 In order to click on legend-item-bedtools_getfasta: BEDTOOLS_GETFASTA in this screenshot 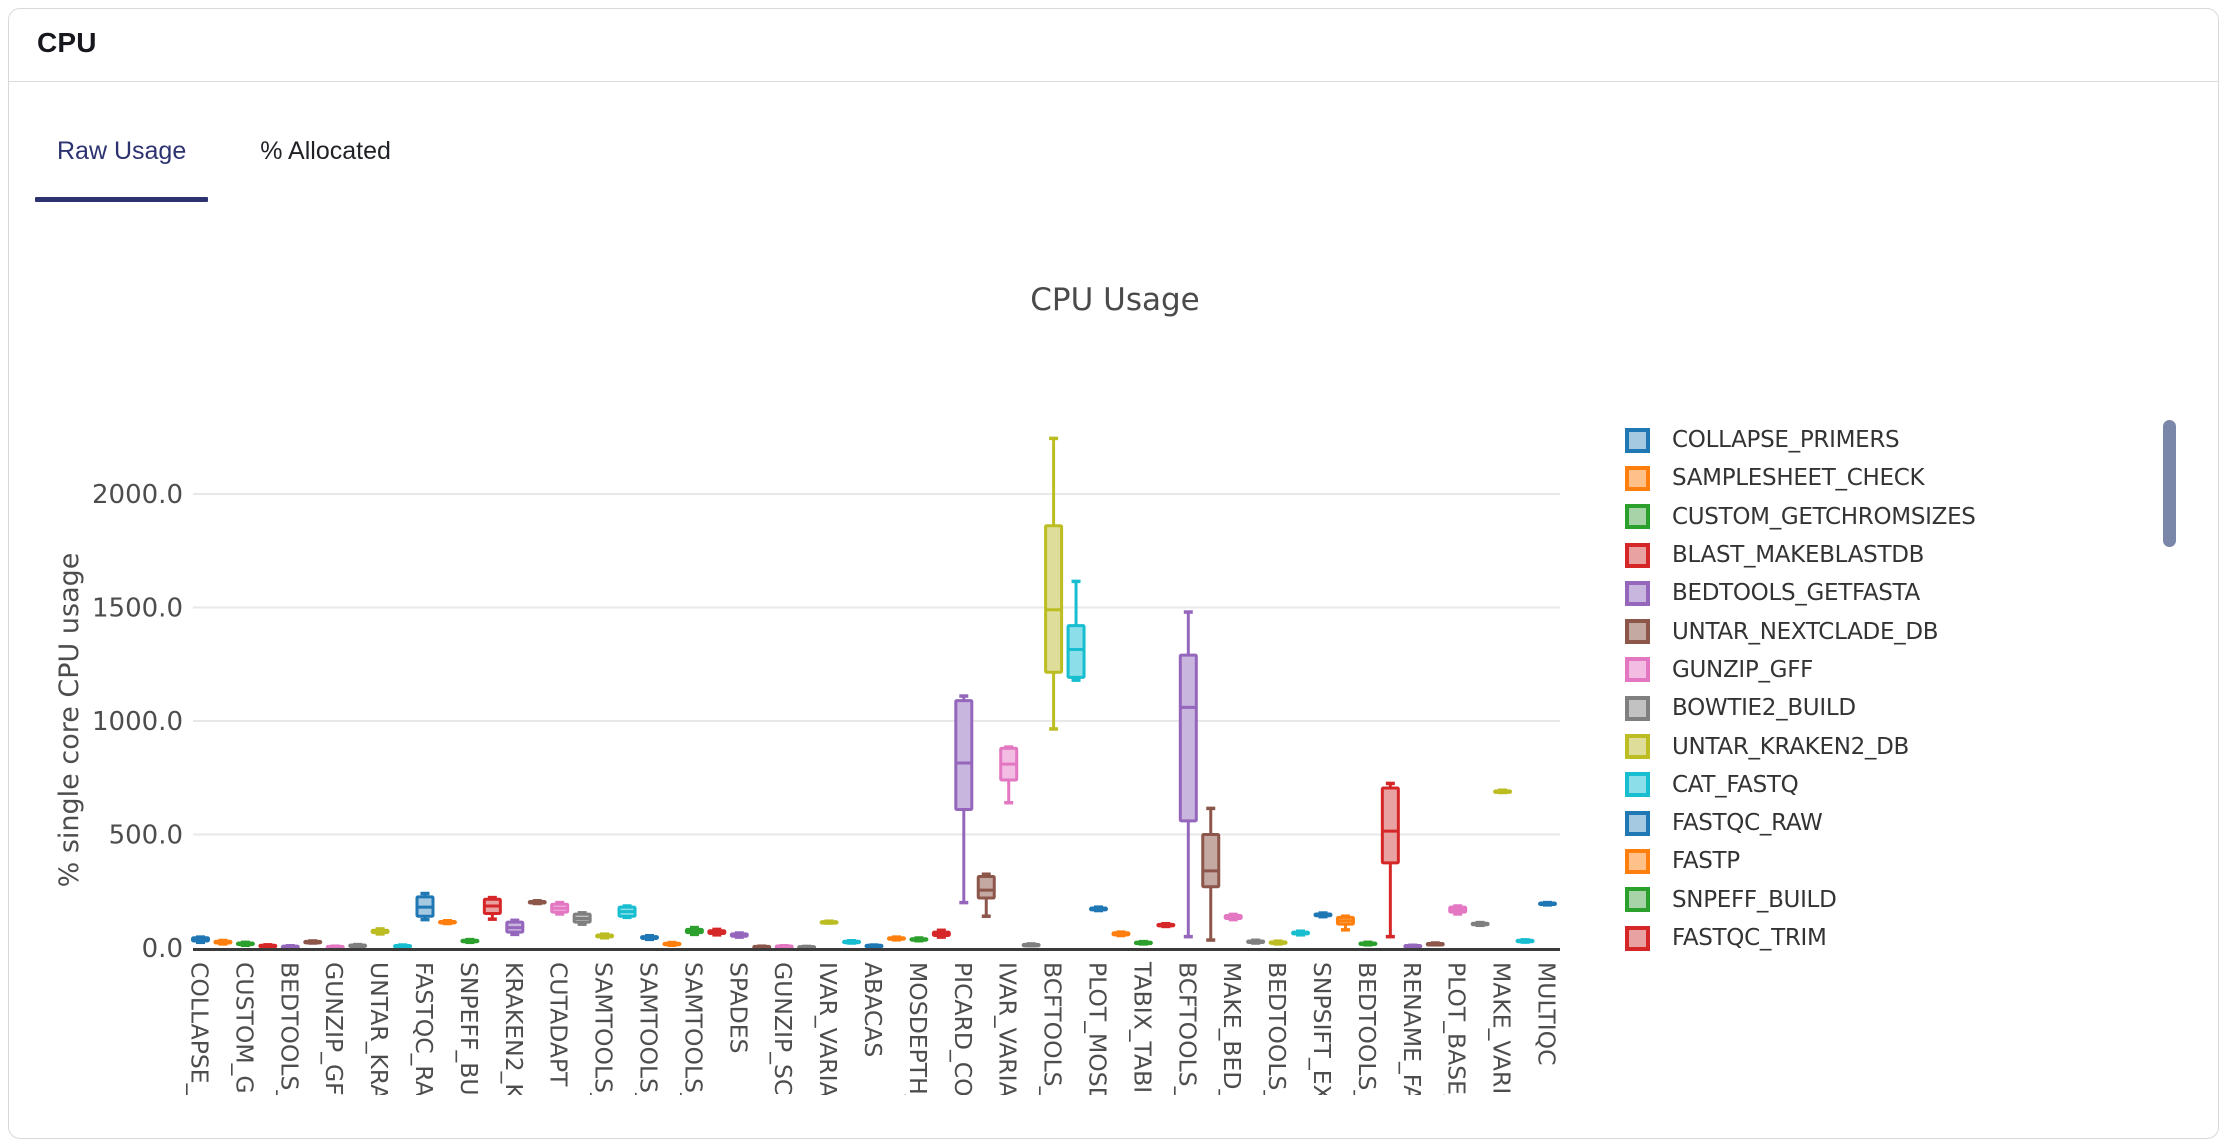, I will do `click(1885, 593)`.